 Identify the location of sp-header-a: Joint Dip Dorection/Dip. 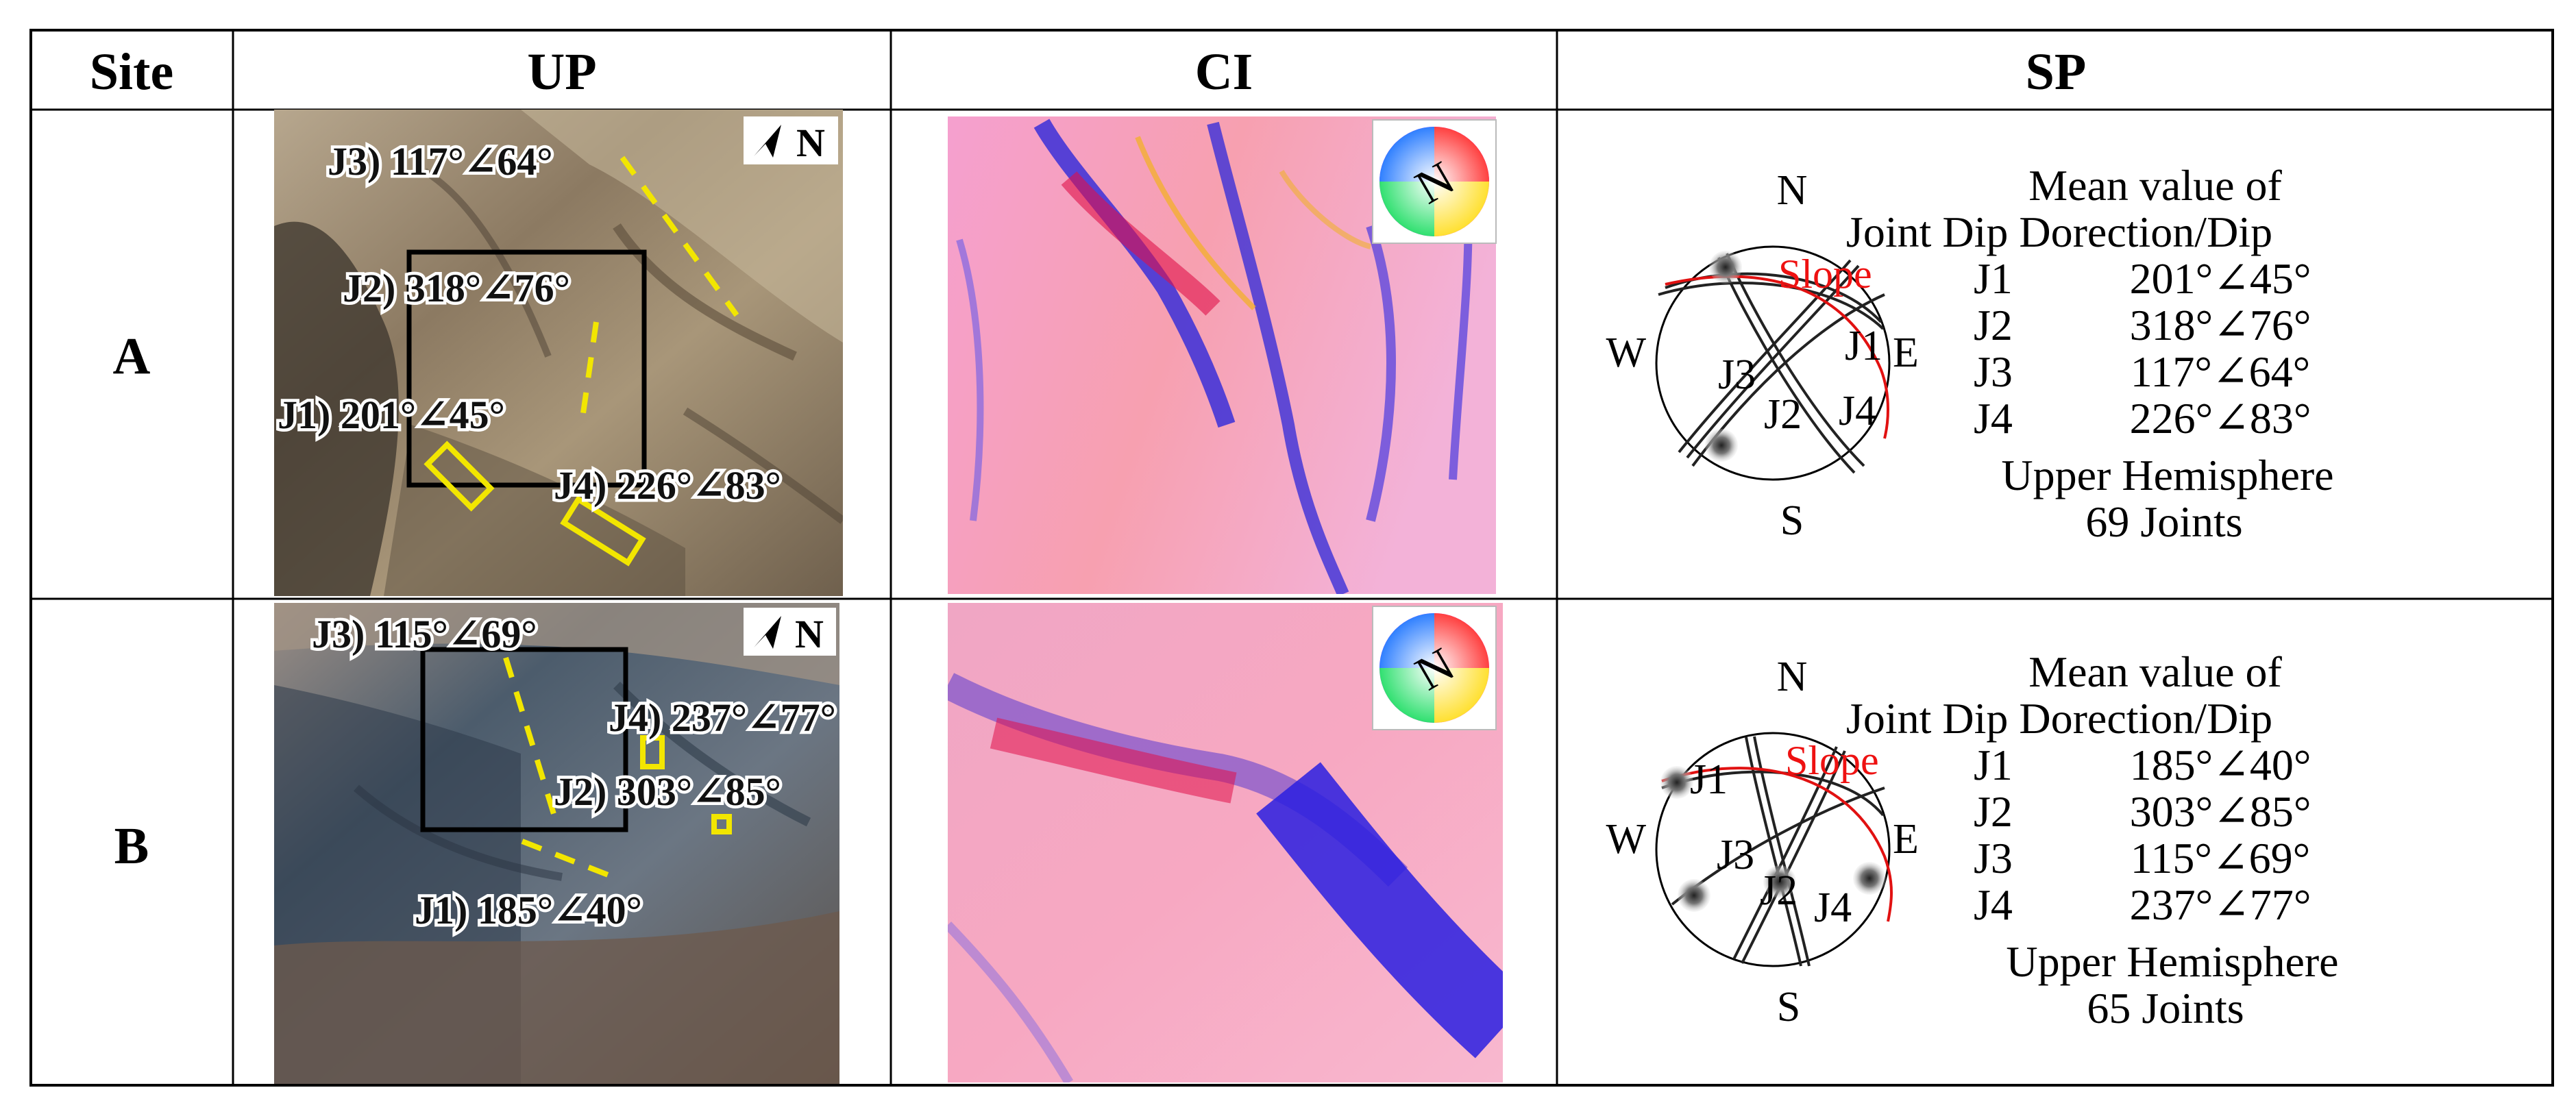
(2059, 232).